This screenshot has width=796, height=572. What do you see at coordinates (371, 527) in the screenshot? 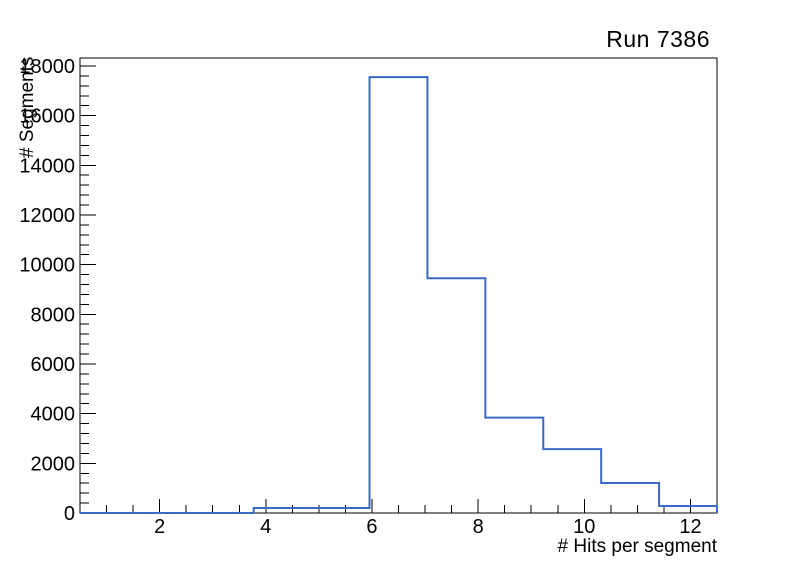
I see `x-tick-label: 6` at bounding box center [371, 527].